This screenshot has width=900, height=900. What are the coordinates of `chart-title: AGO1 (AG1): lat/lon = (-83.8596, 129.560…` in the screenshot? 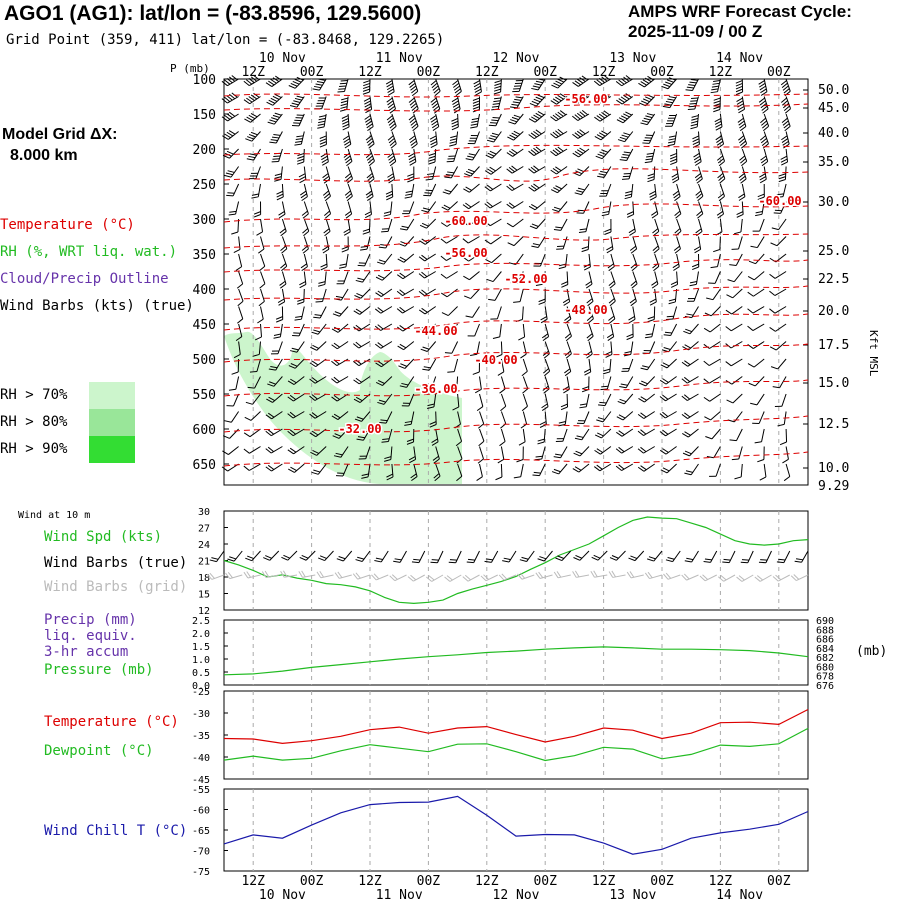 It's located at (213, 13).